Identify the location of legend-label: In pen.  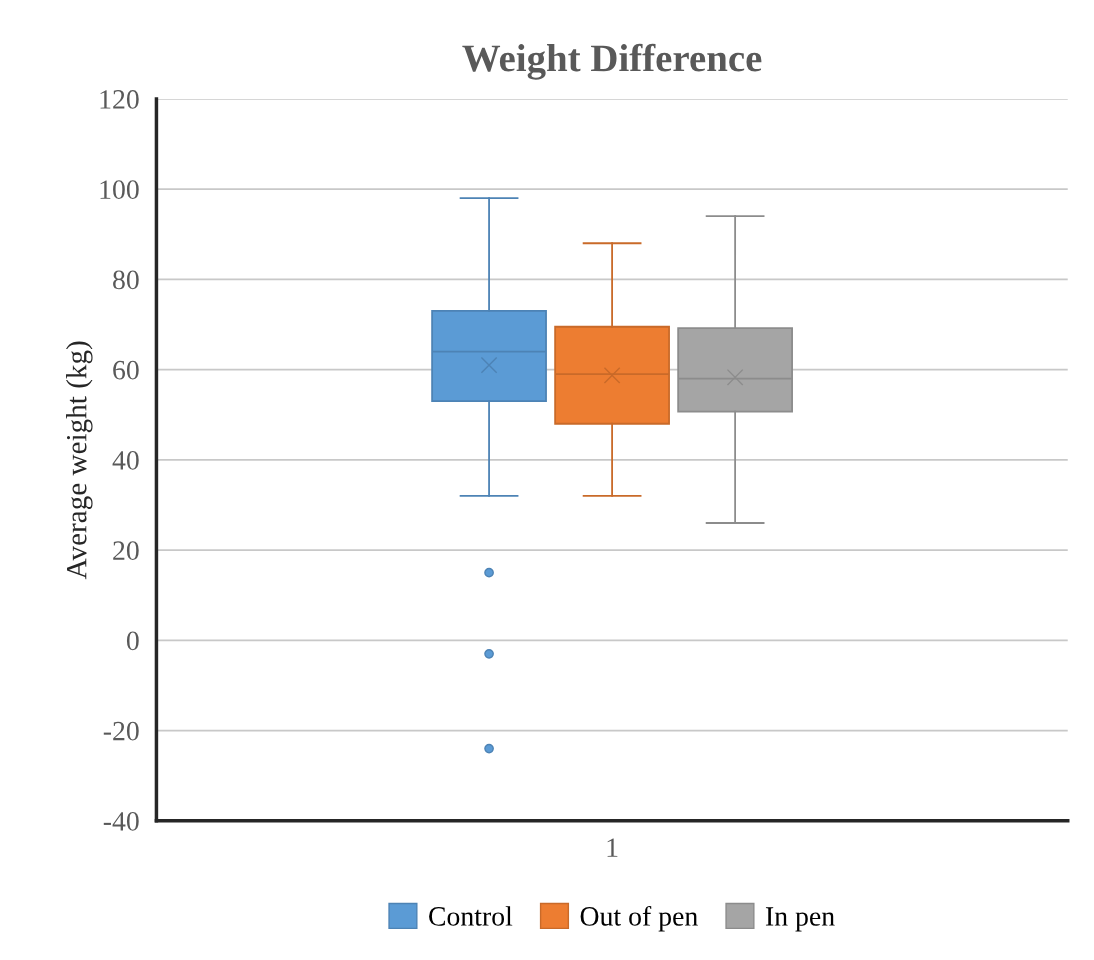
(800, 919).